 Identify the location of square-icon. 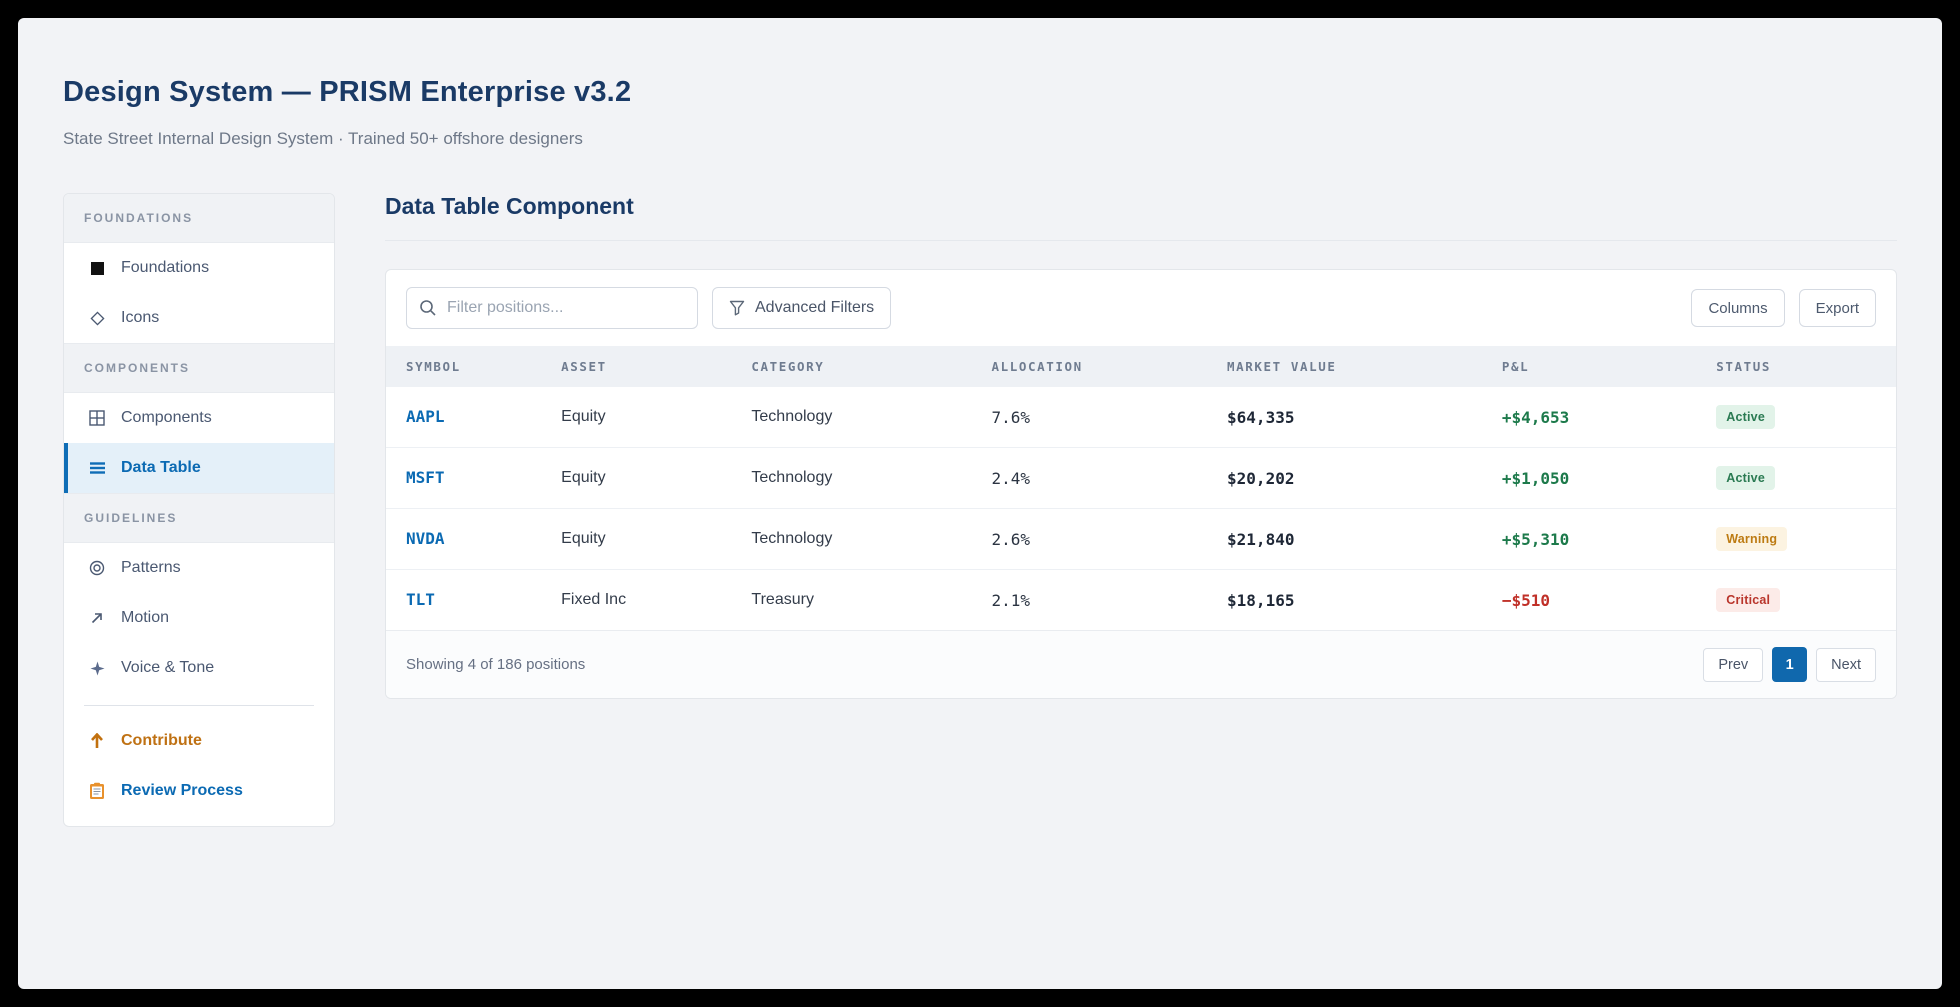
(97, 268).